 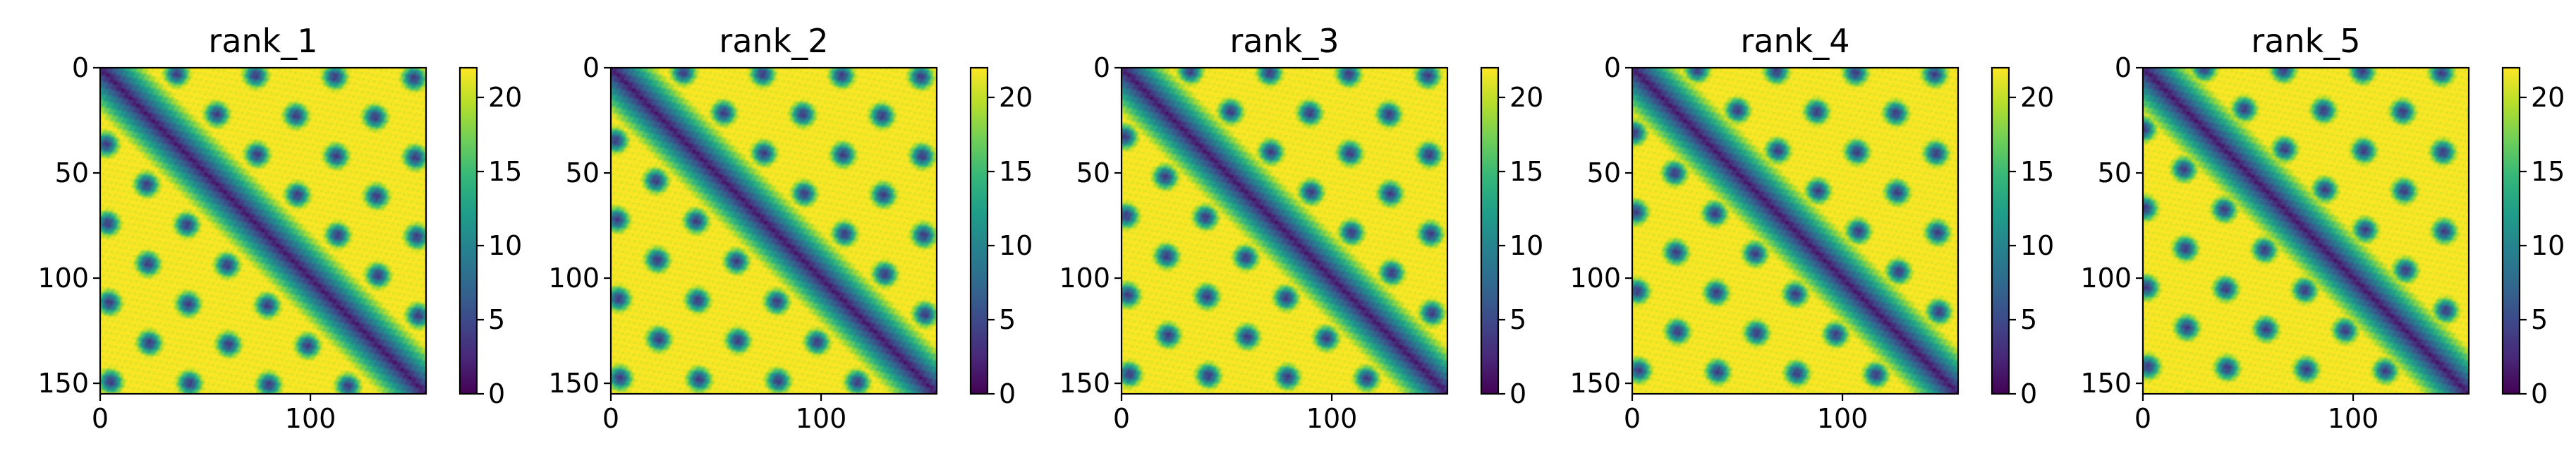 I want to click on panel-title: rank_3, so click(x=1284, y=41).